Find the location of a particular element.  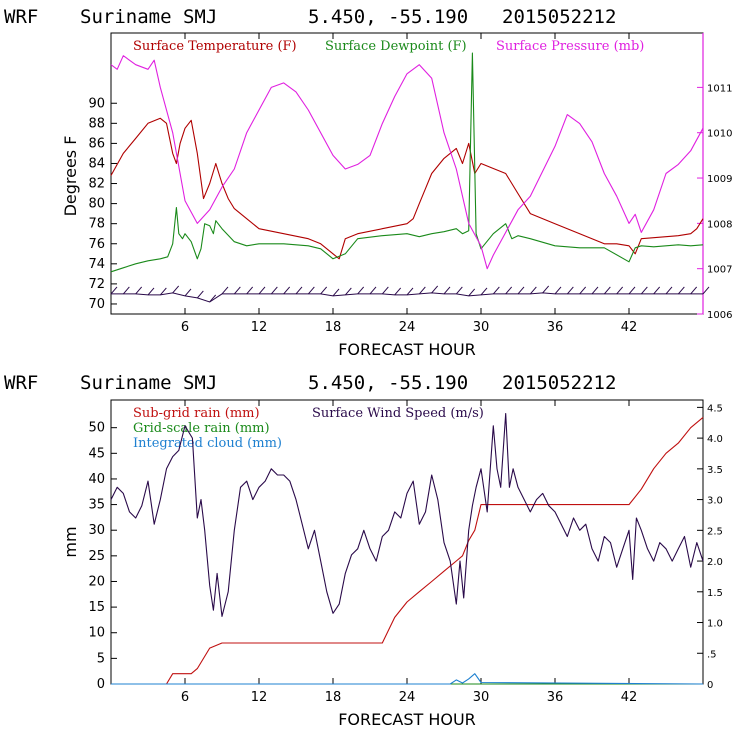

y-tick-label: 30 is located at coordinates (96, 530).